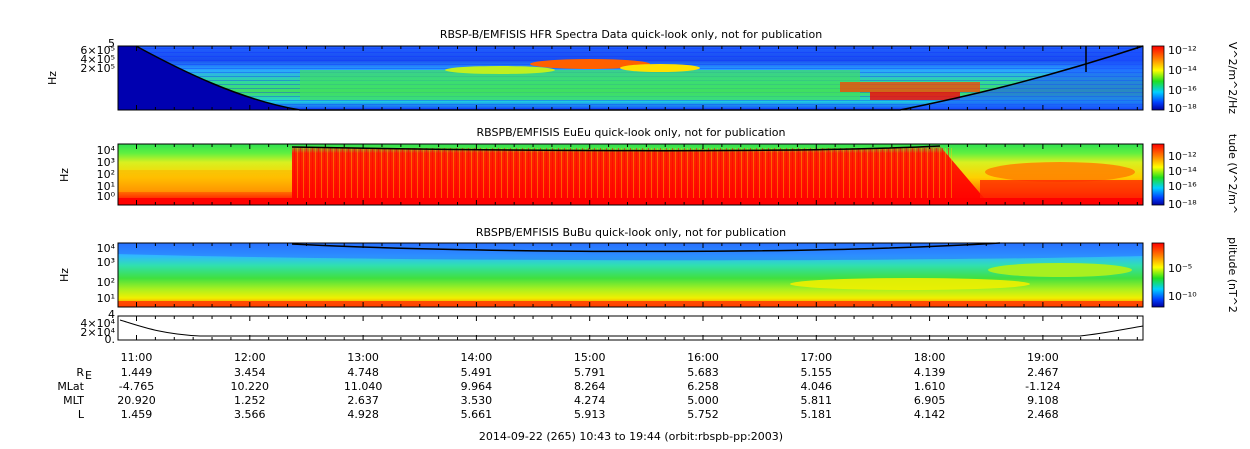 The image size is (1250, 449). Describe the element at coordinates (363, 400) in the screenshot. I see `ephemeris-value: 2.637` at that location.